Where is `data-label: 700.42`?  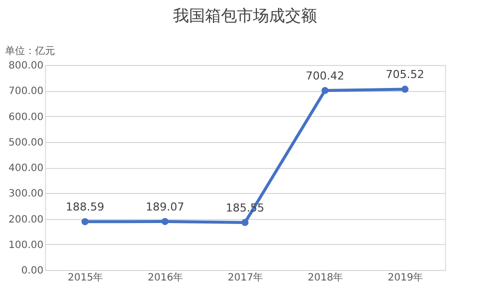 data-label: 700.42 is located at coordinates (325, 76).